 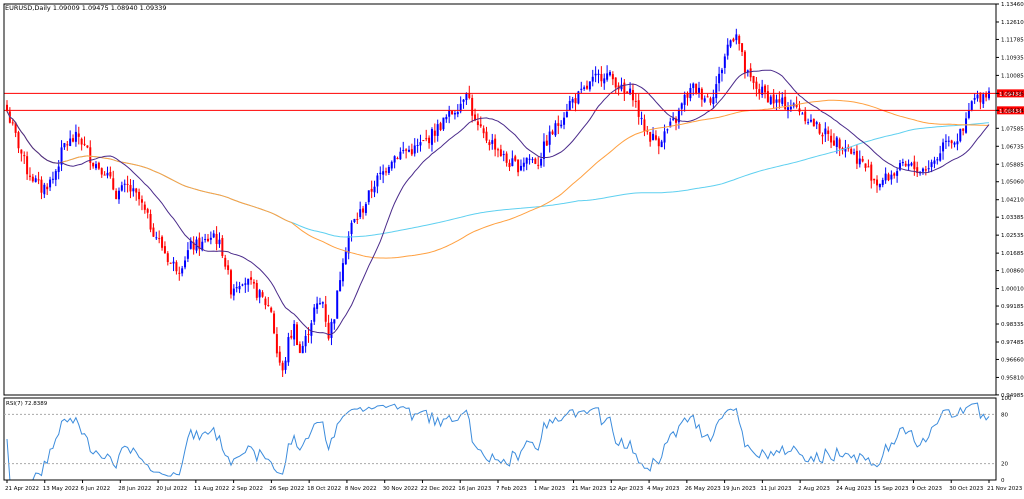 What do you see at coordinates (854, 489) in the screenshot?
I see `date-tick-label: 24 Aug 2023` at bounding box center [854, 489].